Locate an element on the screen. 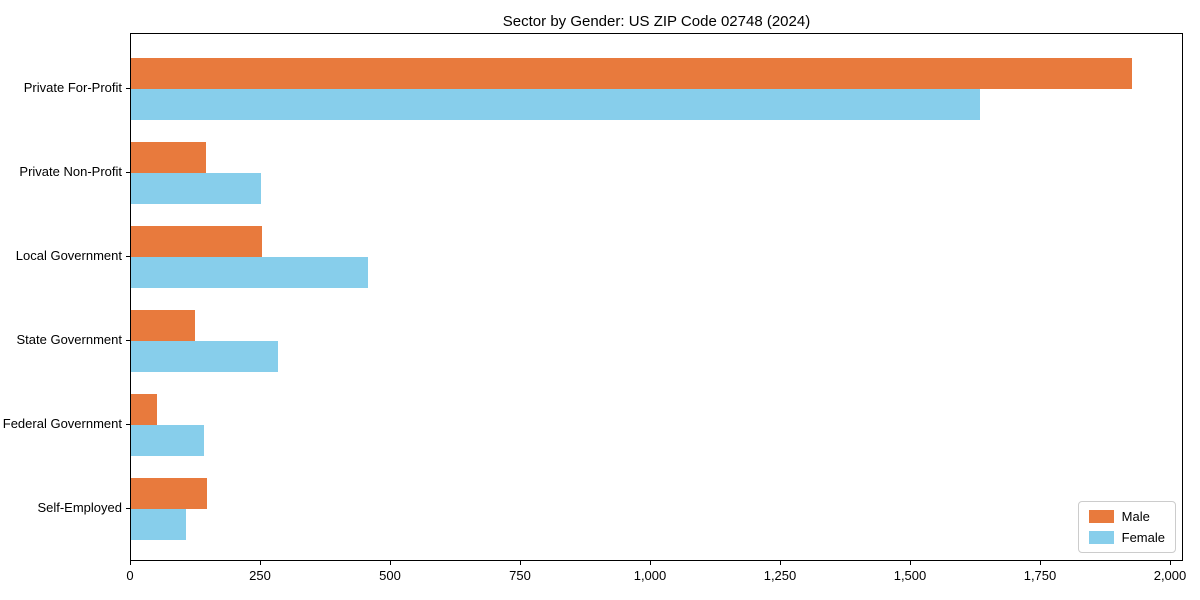 The height and width of the screenshot is (600, 1200). y-tick-label: Private Non-Profit is located at coordinates (70, 171).